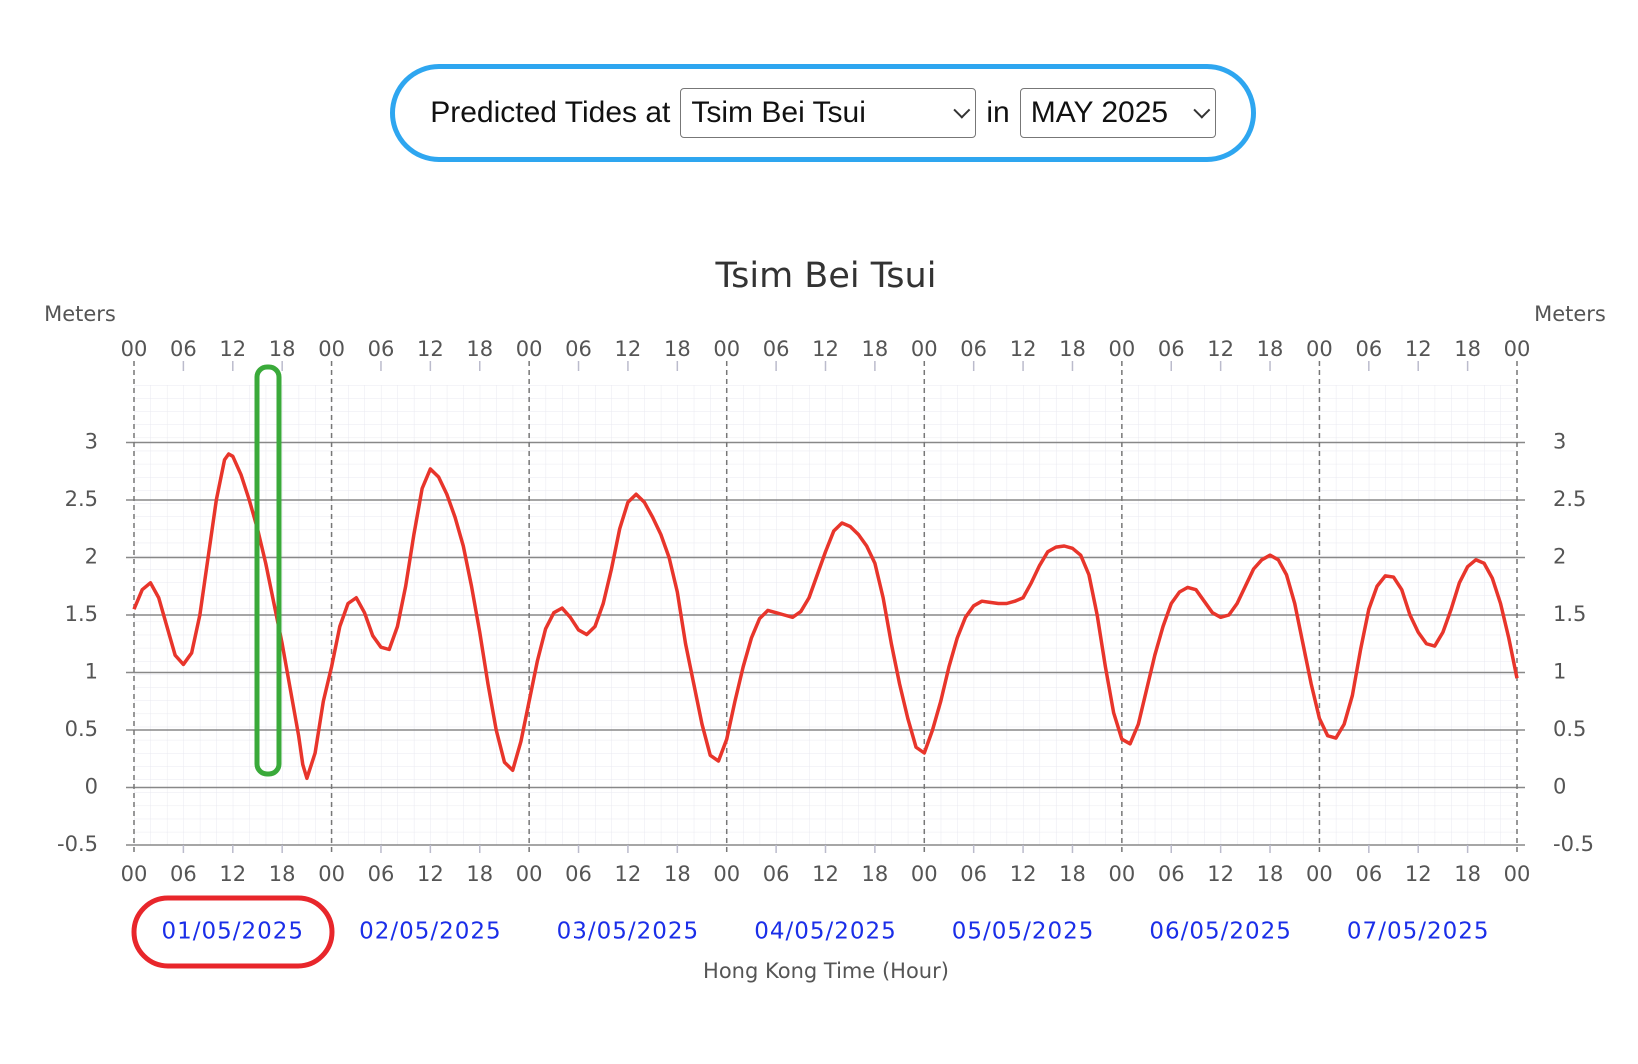 The height and width of the screenshot is (1064, 1638). I want to click on date-label: 03/05/2025, so click(628, 932).